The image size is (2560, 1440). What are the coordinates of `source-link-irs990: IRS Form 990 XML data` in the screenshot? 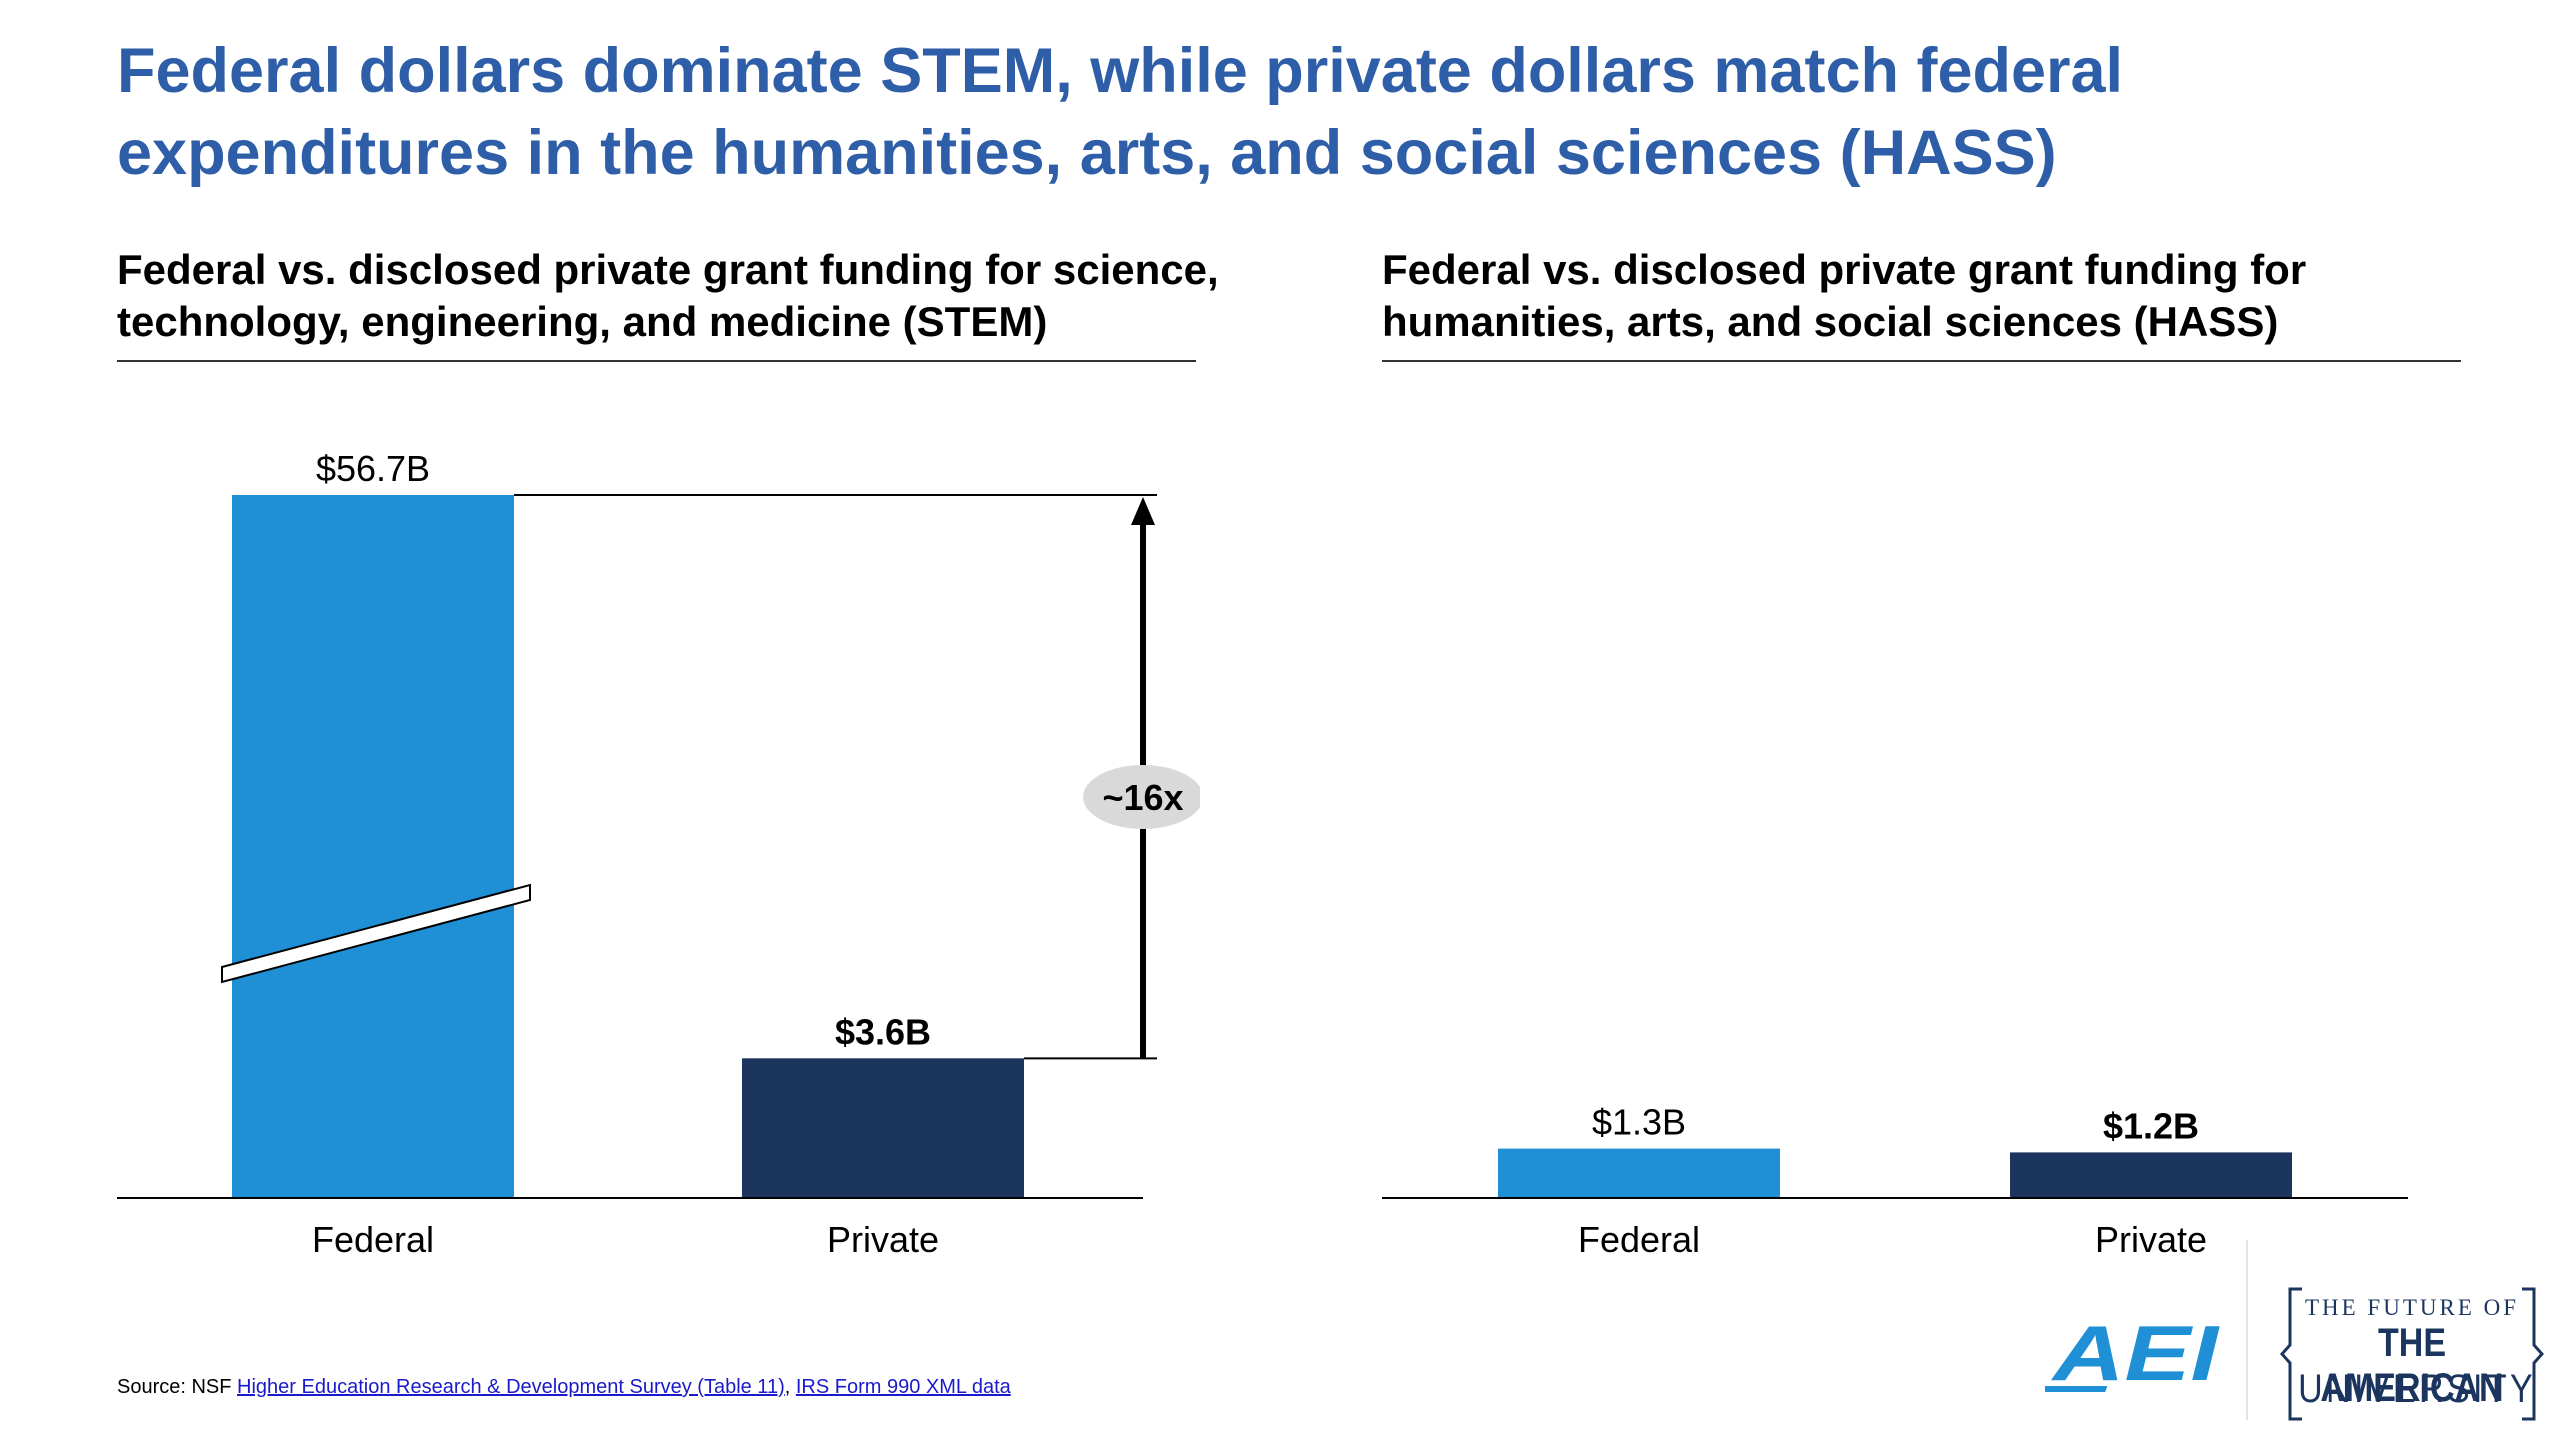 It's located at (903, 1387).